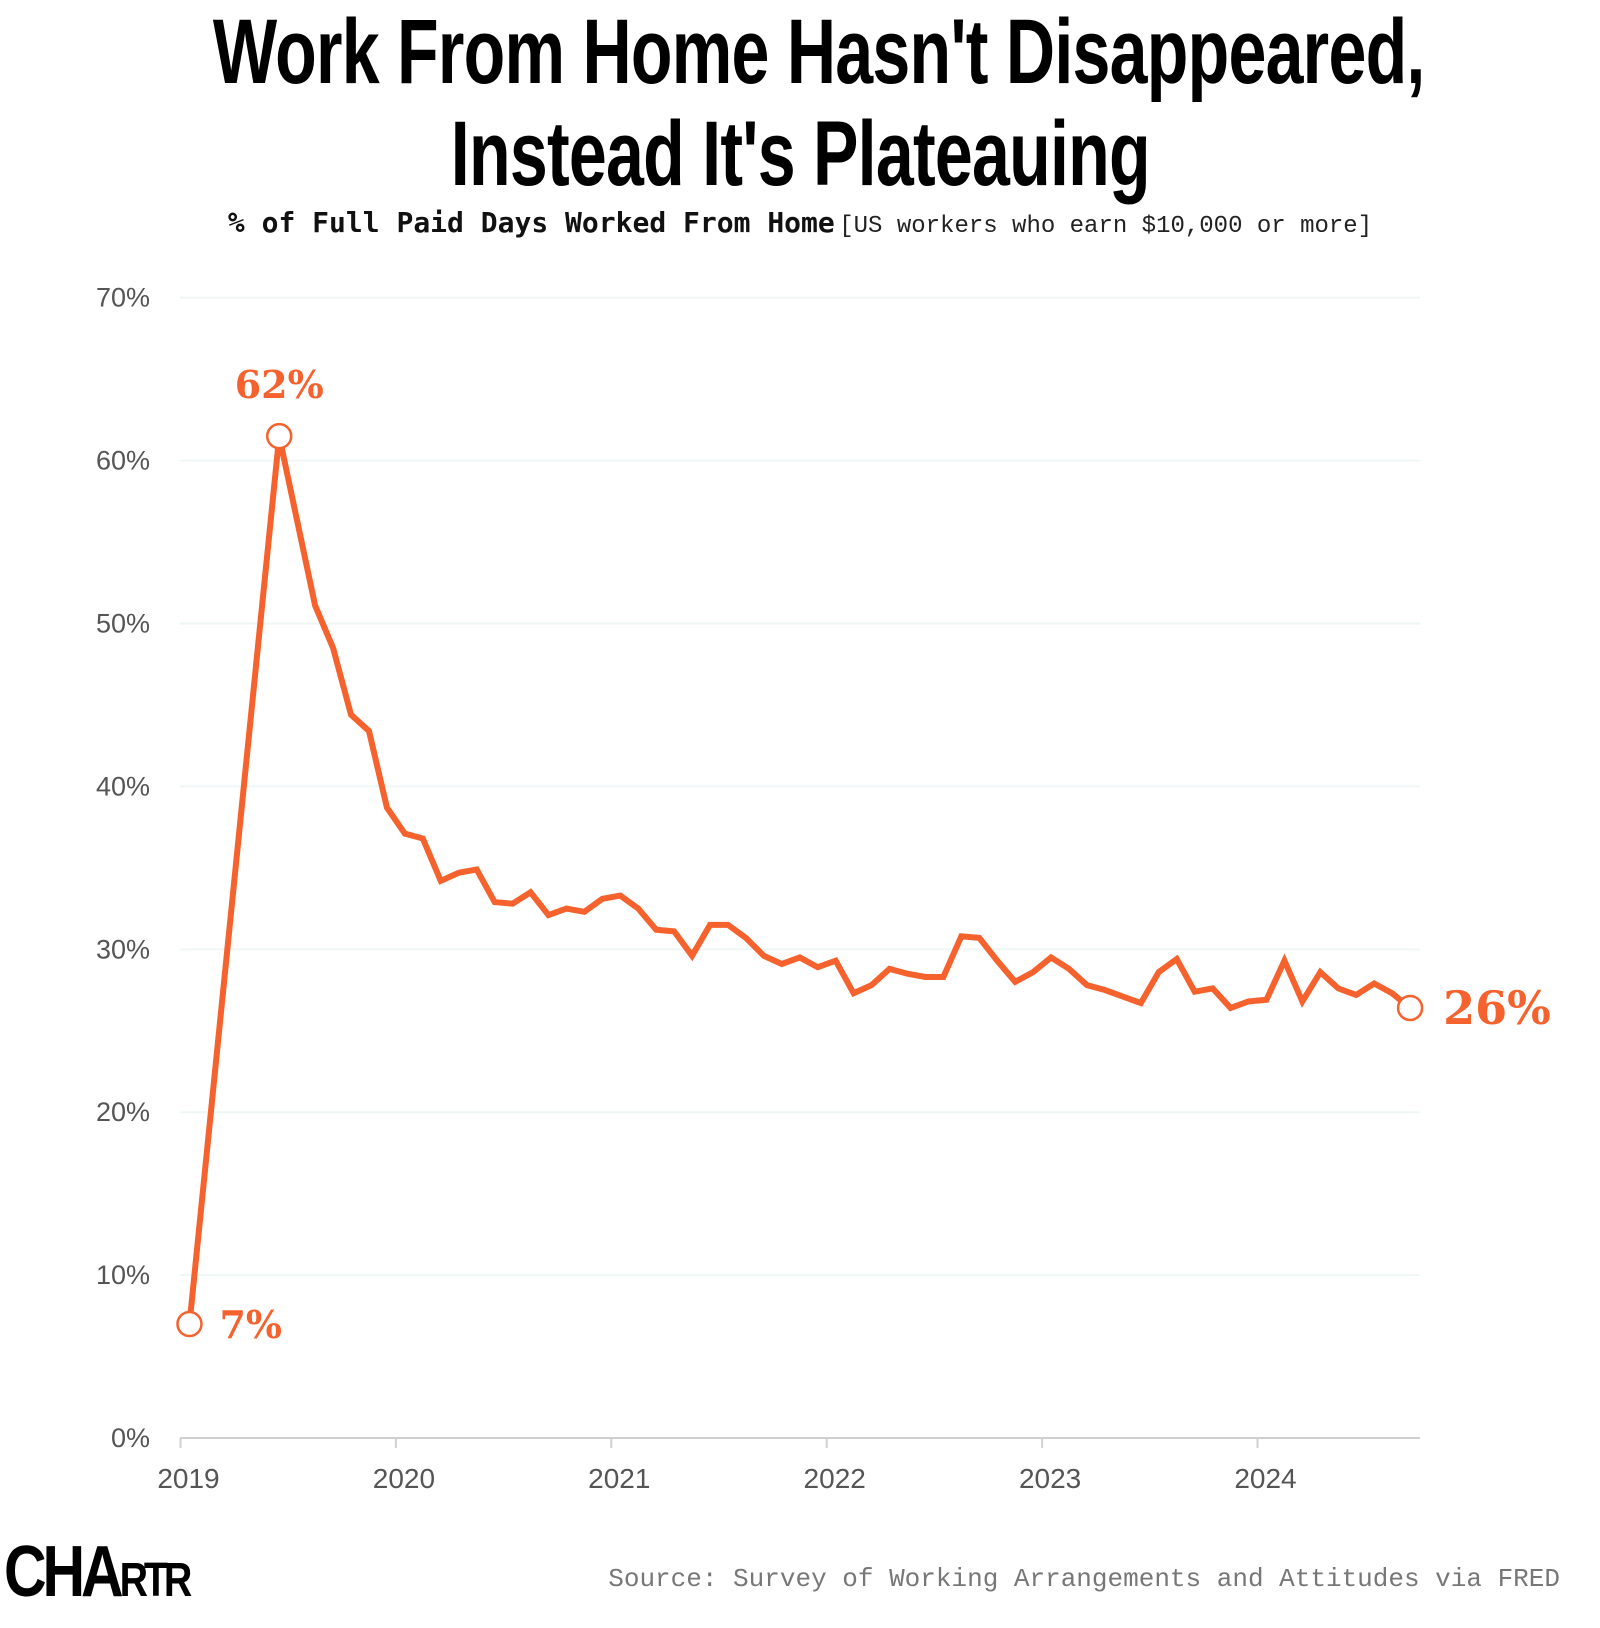 This screenshot has height=1628, width=1600. I want to click on chart-title-line-1: Work From Home Hasn't Disappeared,, so click(800, 52).